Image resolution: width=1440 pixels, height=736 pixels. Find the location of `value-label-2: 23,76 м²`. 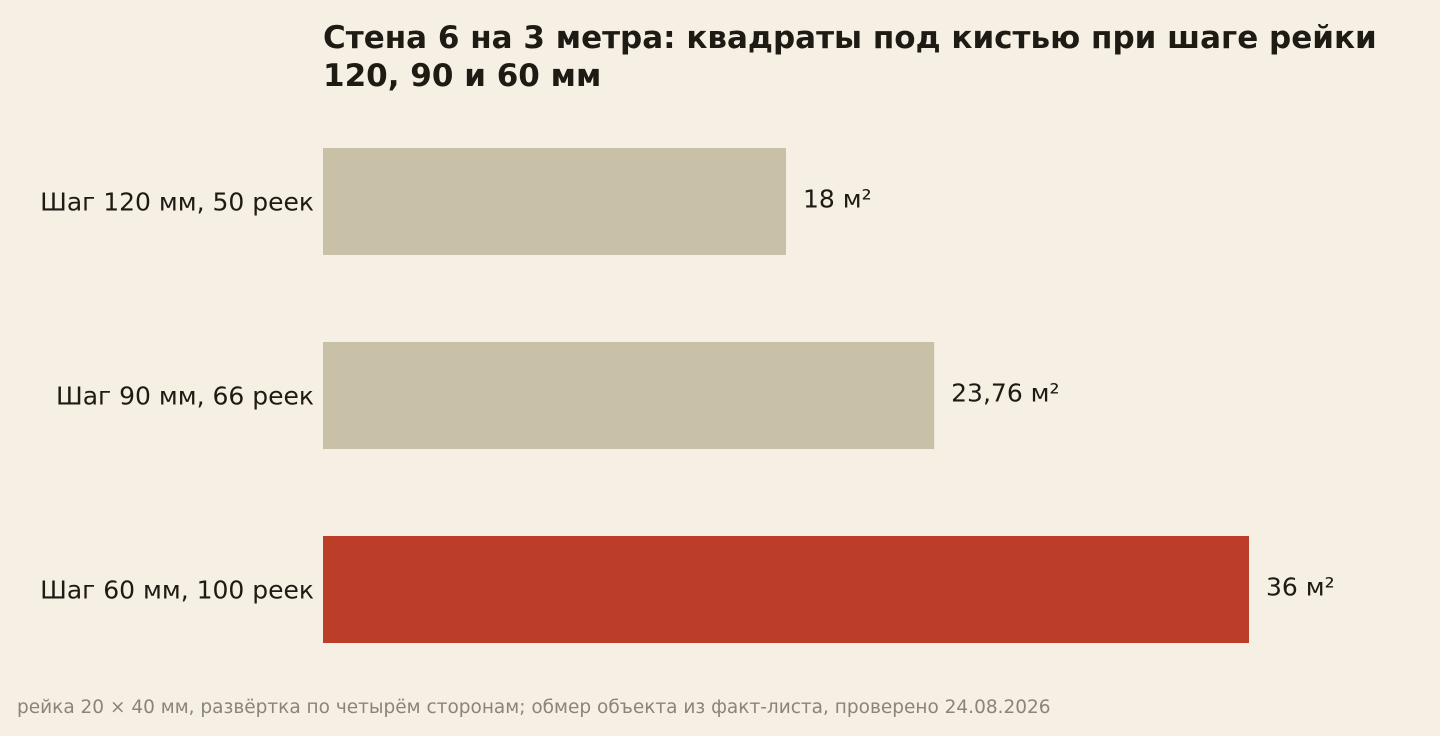

value-label-2: 23,76 м² is located at coordinates (1005, 393).